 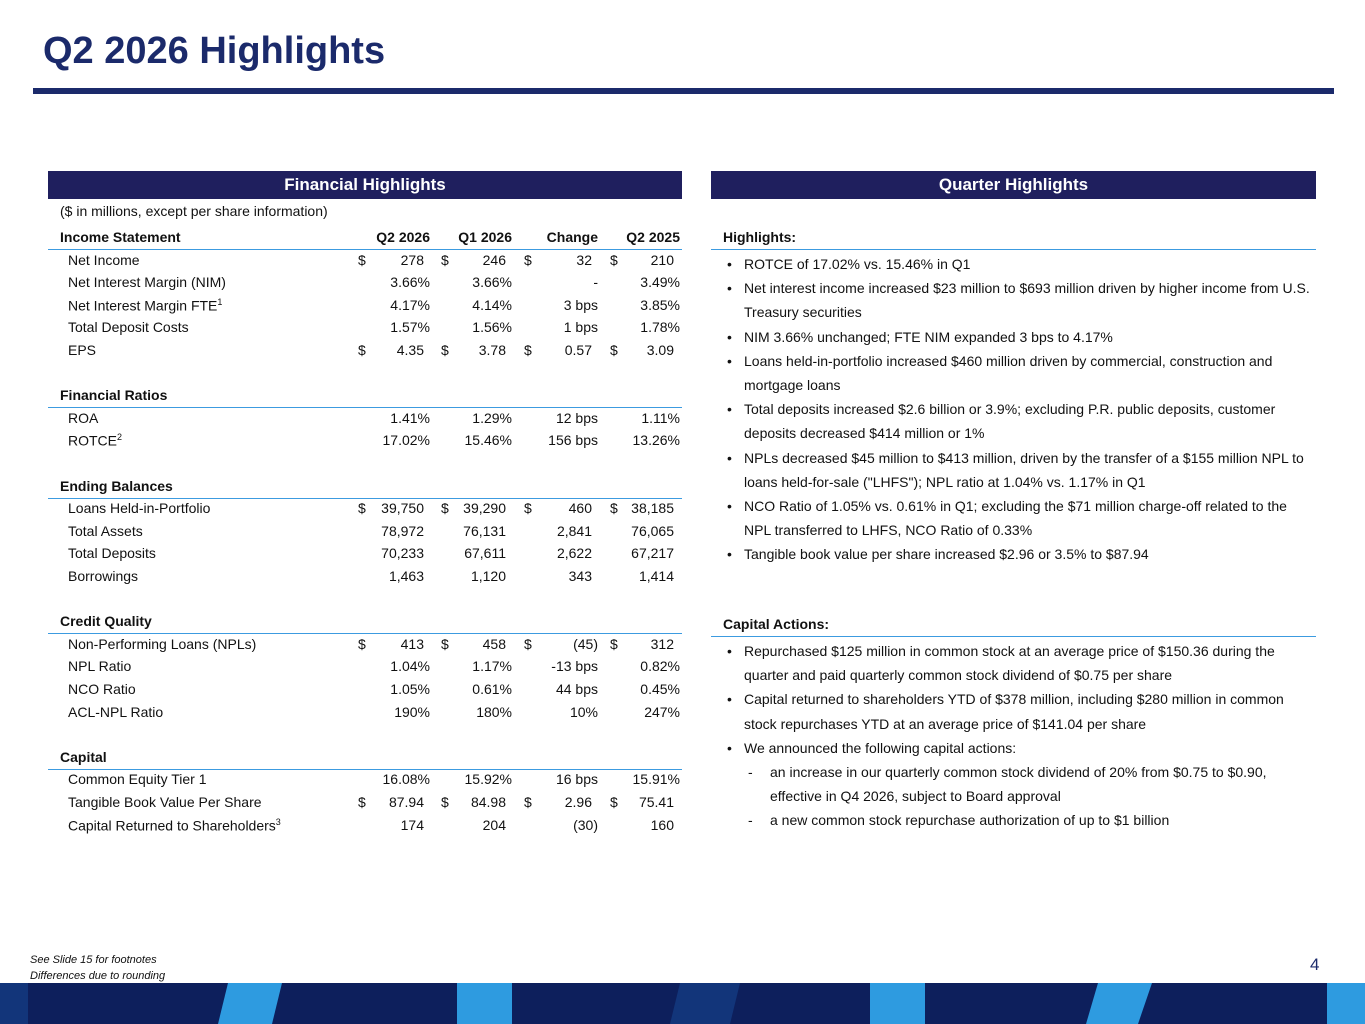 What do you see at coordinates (492, 304) in the screenshot?
I see `cell-value: 4.14%` at bounding box center [492, 304].